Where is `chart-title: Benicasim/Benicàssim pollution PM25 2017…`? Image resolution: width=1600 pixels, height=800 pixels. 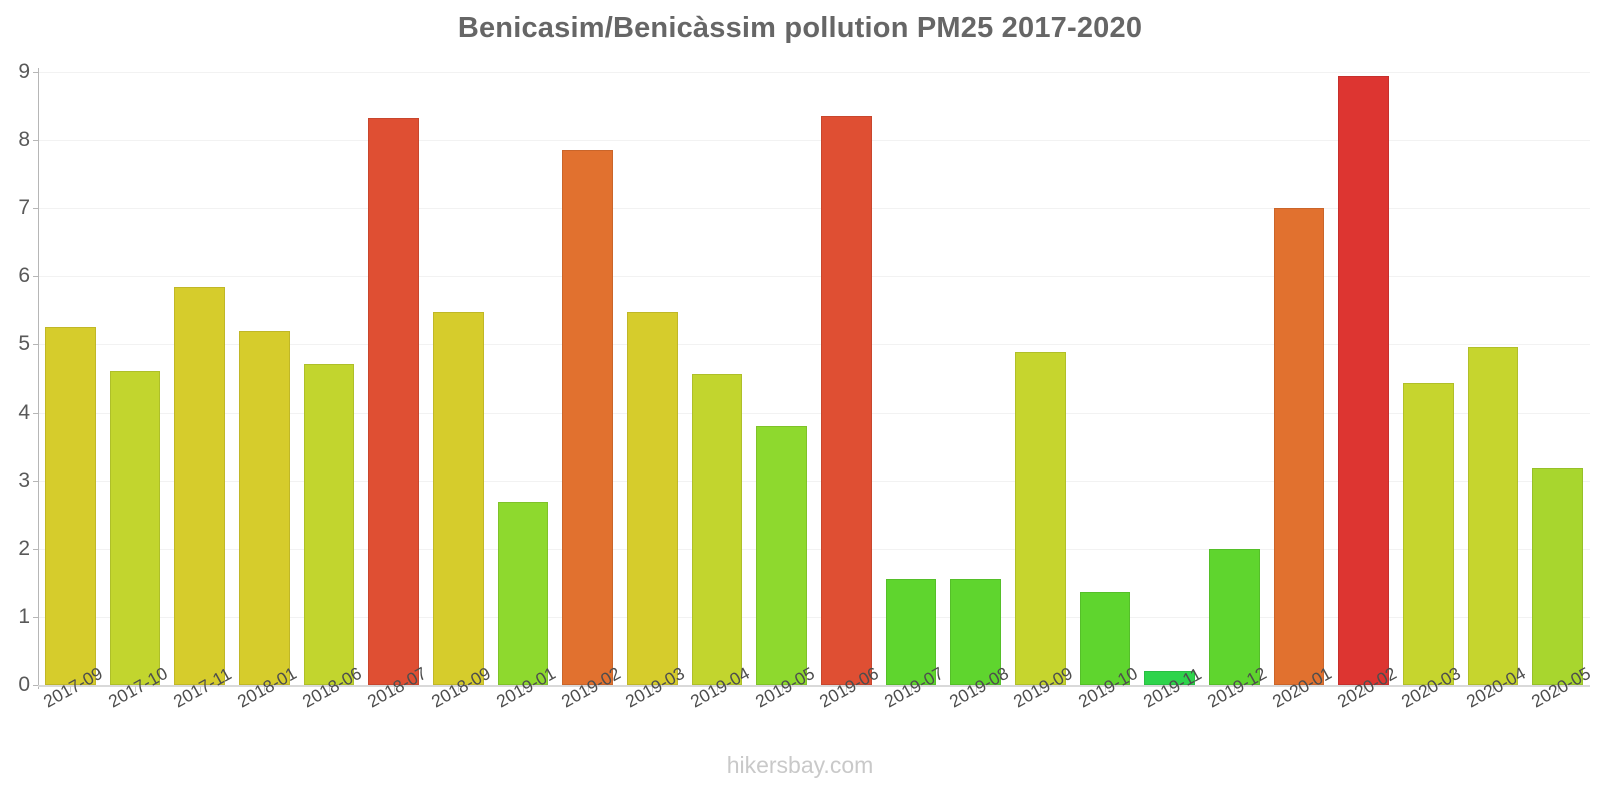
chart-title: Benicasim/Benicàssim pollution PM25 2017… is located at coordinates (800, 28).